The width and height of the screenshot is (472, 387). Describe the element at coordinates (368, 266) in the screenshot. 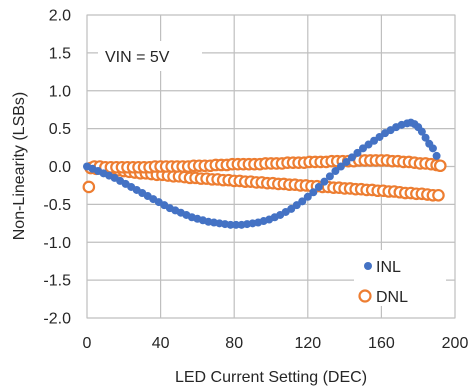

I see `legend-inl-marker` at that location.